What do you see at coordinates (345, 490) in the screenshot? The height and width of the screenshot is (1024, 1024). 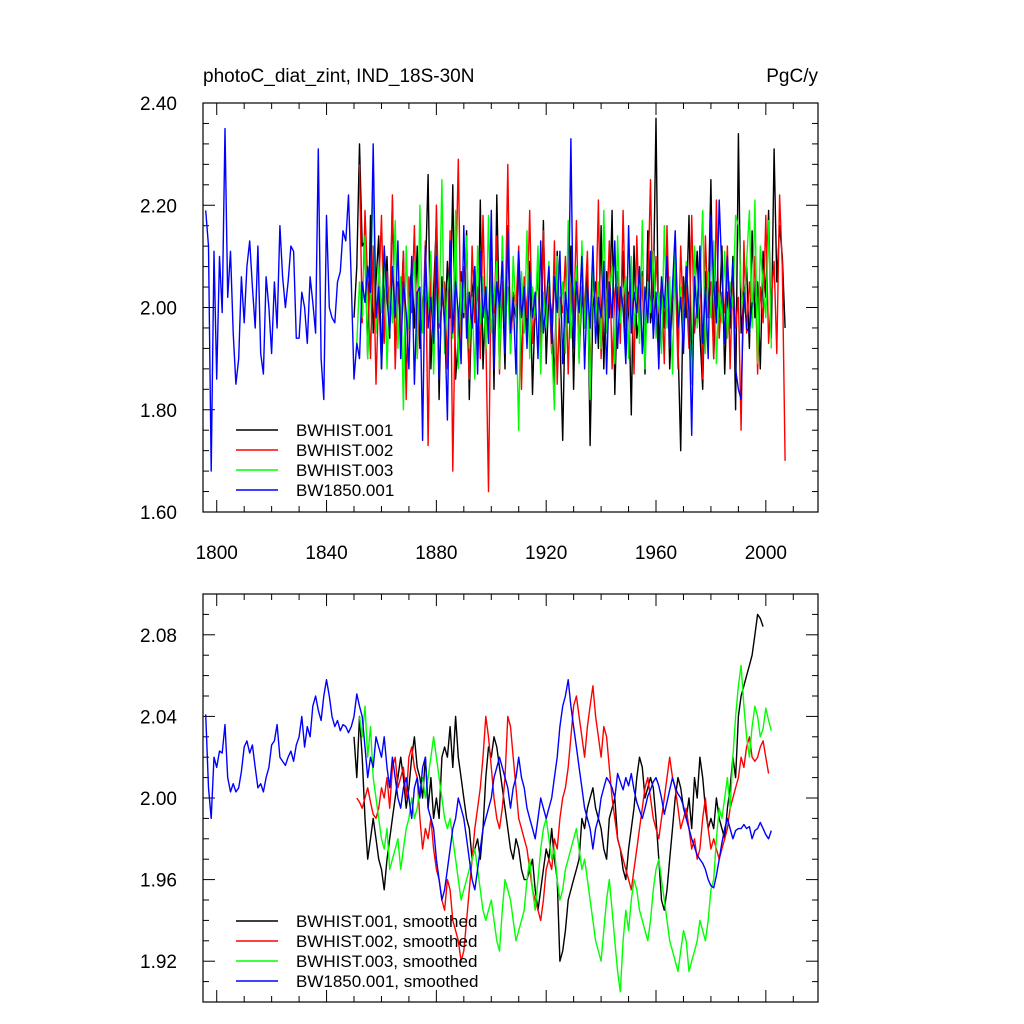 I see `legend-label: BW1850.001` at bounding box center [345, 490].